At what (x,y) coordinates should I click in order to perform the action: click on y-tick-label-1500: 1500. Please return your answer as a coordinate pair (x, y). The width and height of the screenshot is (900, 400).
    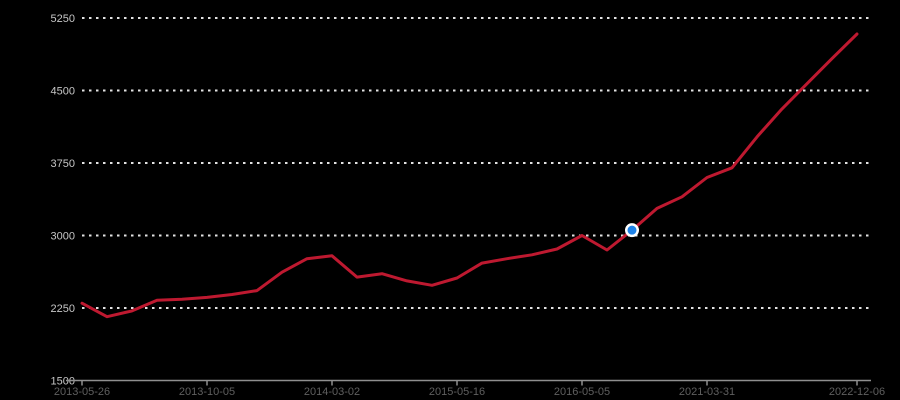
    Looking at the image, I should click on (63, 382).